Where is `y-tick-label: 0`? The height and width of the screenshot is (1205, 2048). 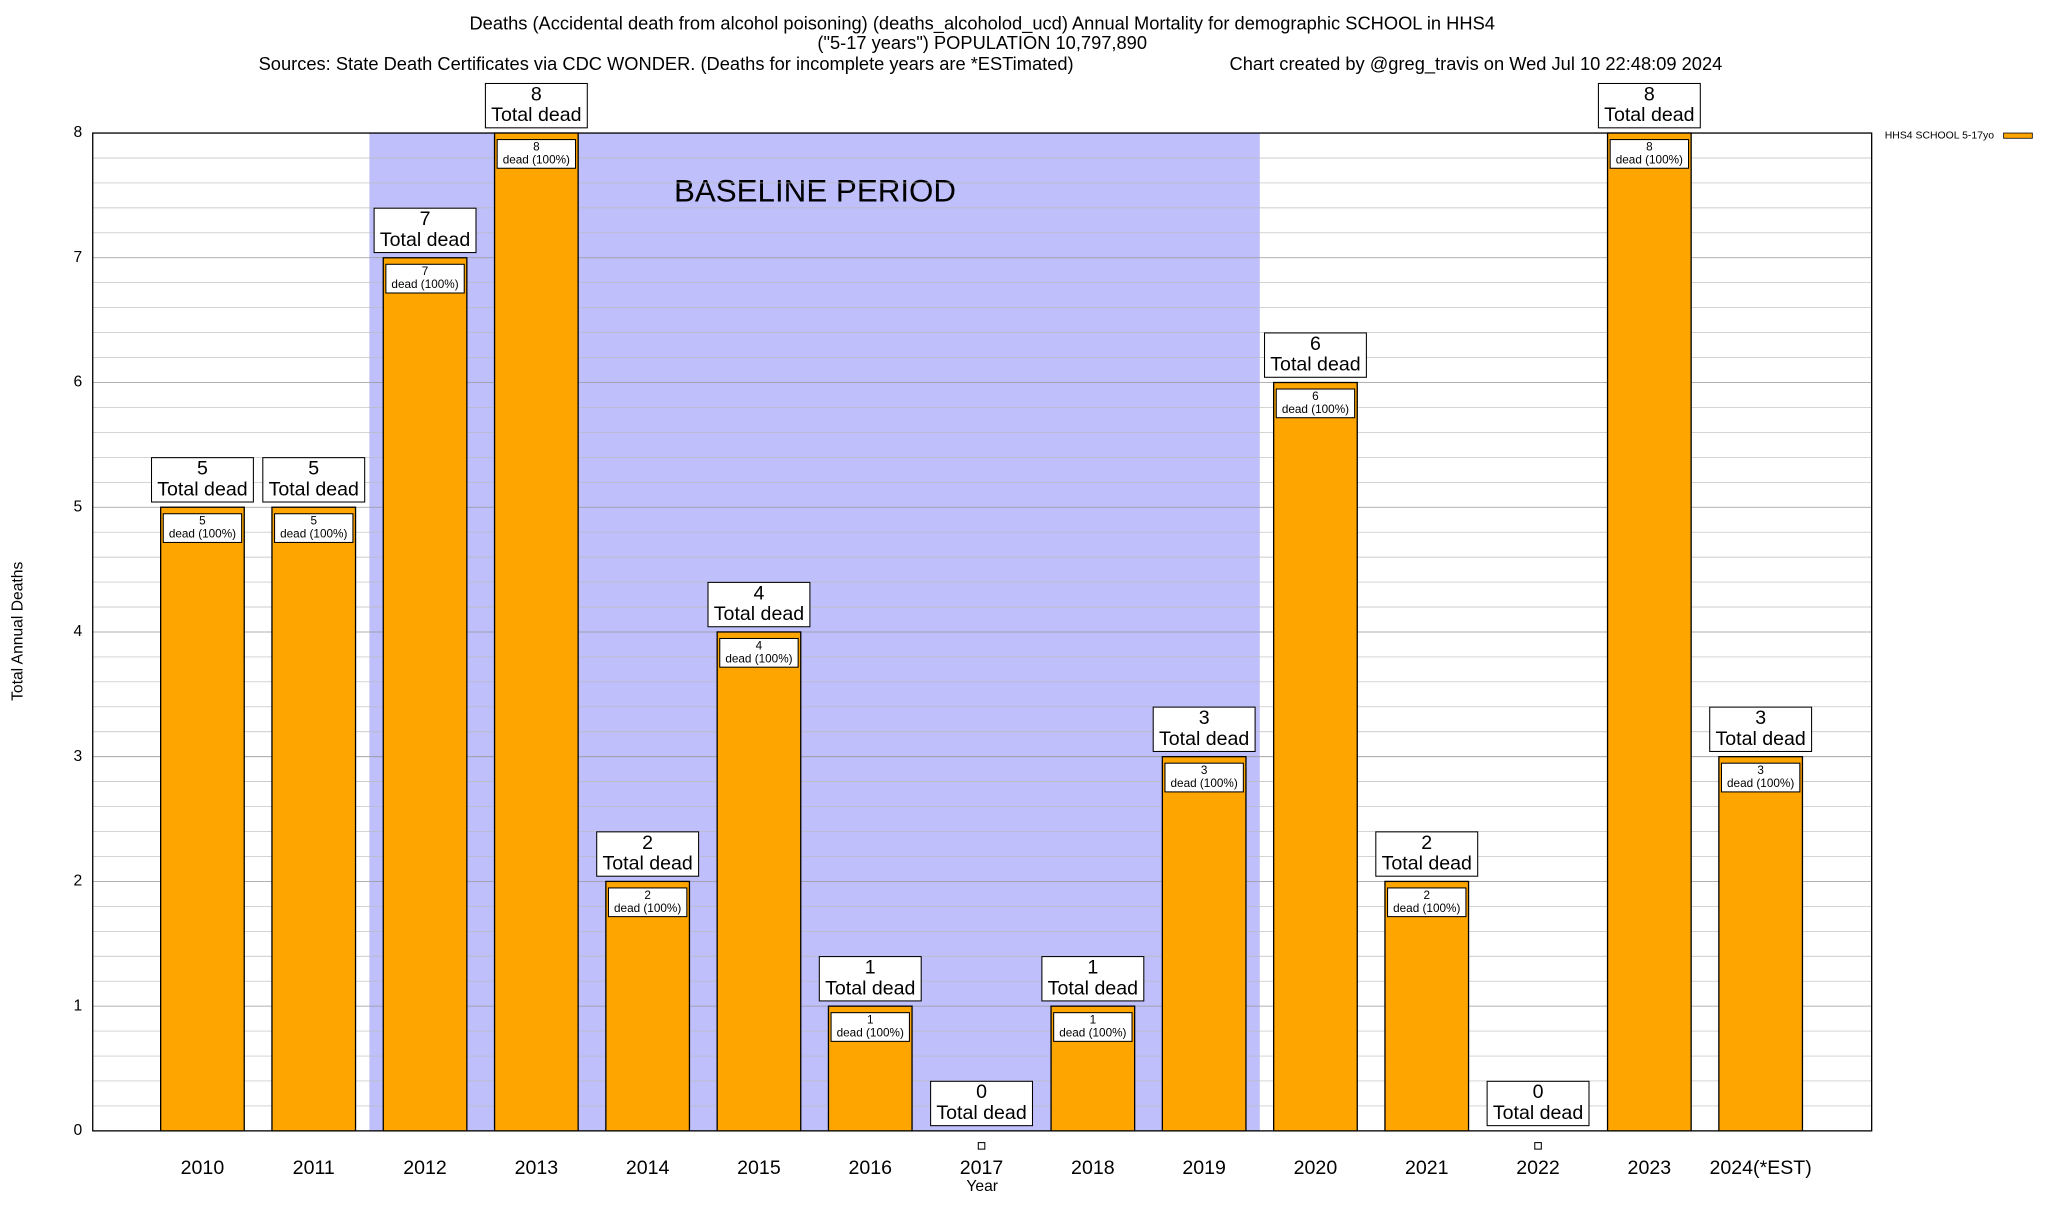 y-tick-label: 0 is located at coordinates (78, 1130).